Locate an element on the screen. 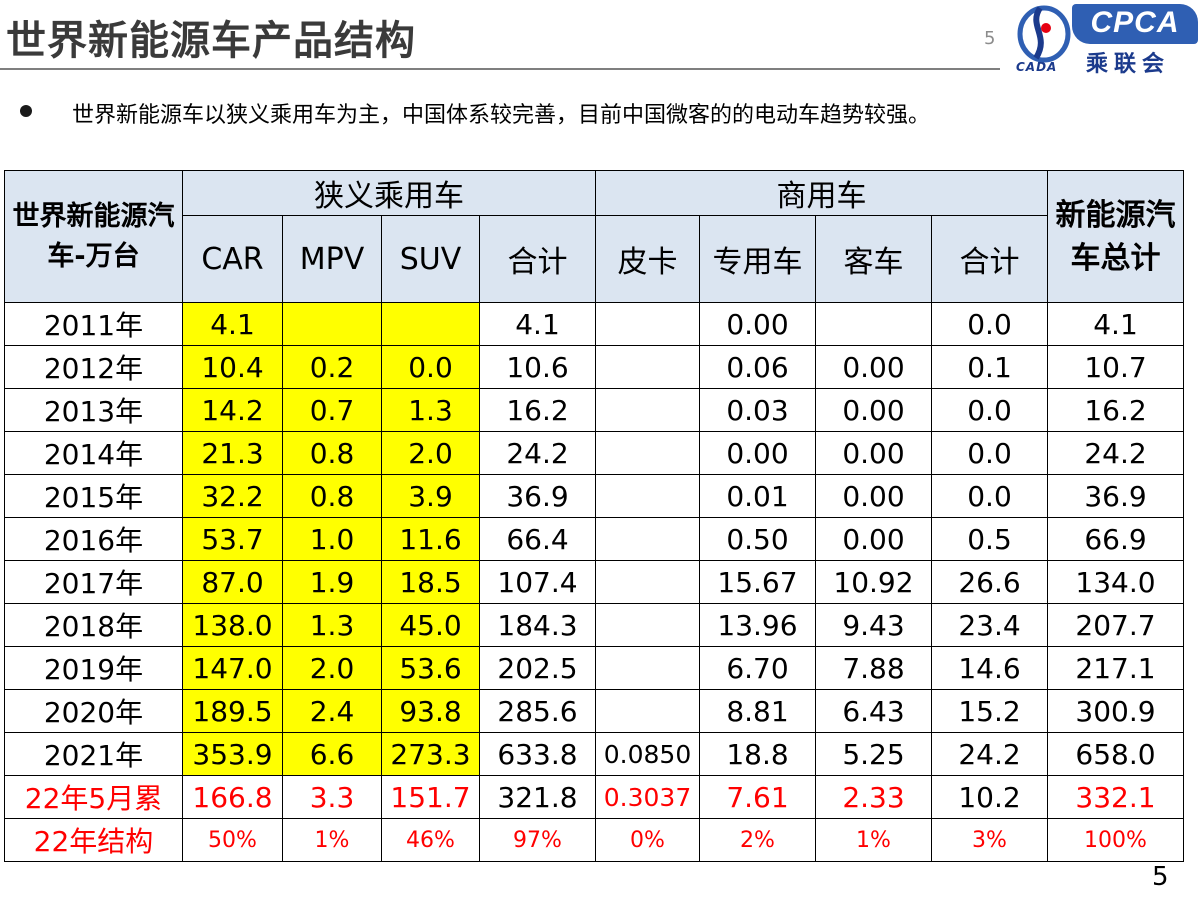  col-header-suv: SUV is located at coordinates (430, 259).